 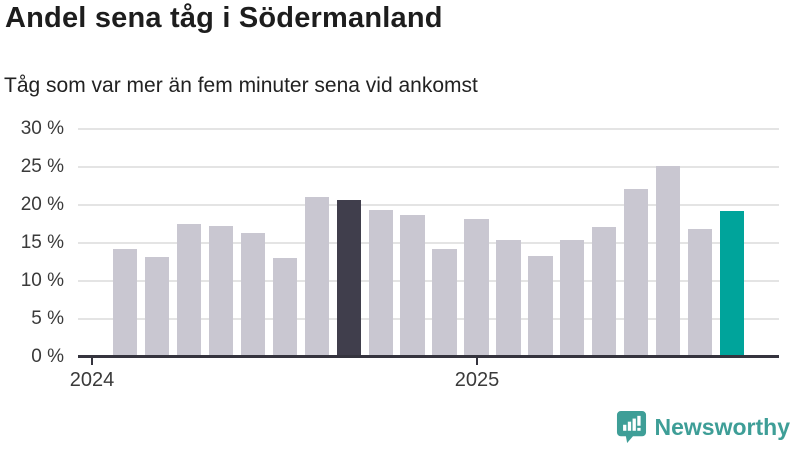 I want to click on newsworthy-logo: Newsworthy, so click(x=703, y=427).